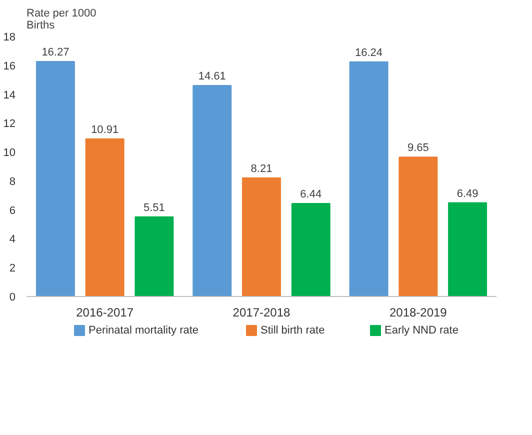 This screenshot has height=435, width=532. What do you see at coordinates (9, 66) in the screenshot?
I see `y-tick-label: 16` at bounding box center [9, 66].